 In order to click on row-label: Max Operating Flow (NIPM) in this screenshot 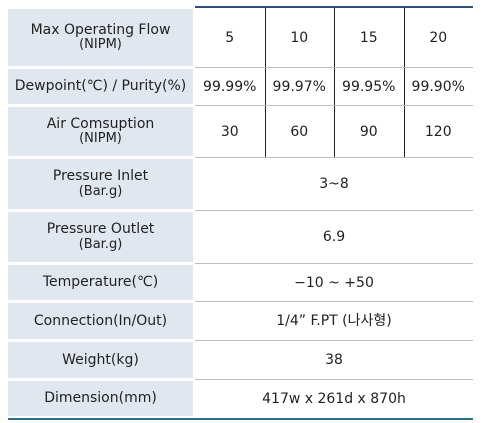, I will do `click(100, 37)`.